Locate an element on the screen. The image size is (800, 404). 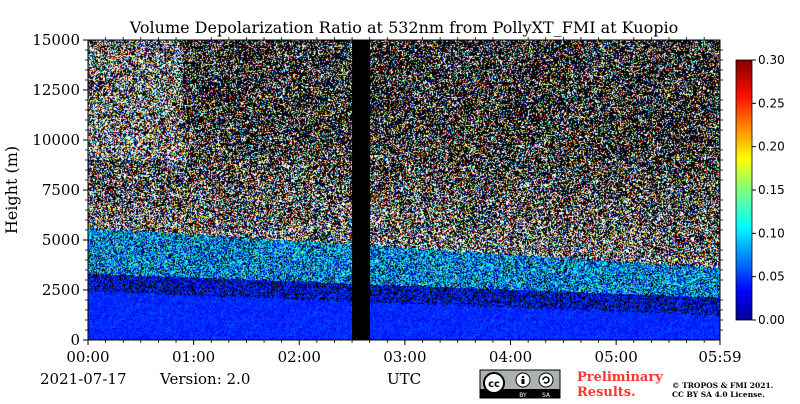
colorbar-tick-label: 0.25 is located at coordinates (771, 103).